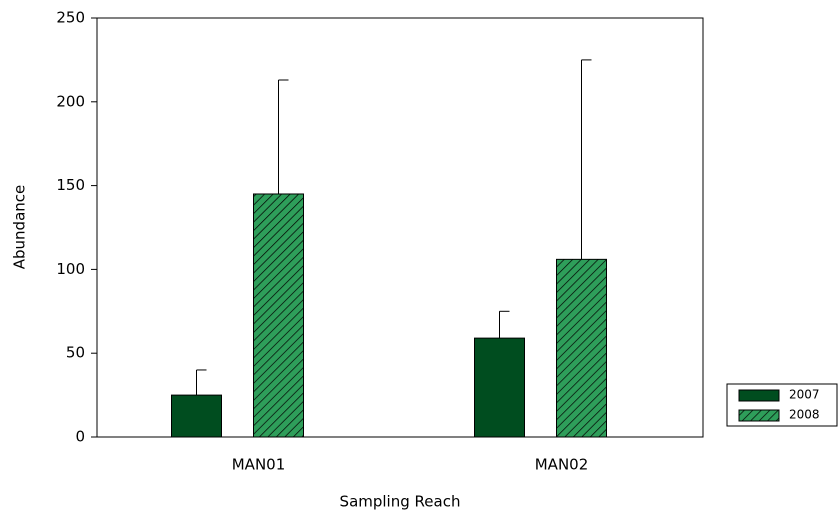 This screenshot has width=838, height=514. What do you see at coordinates (804, 415) in the screenshot?
I see `legend-label: 2008` at bounding box center [804, 415].